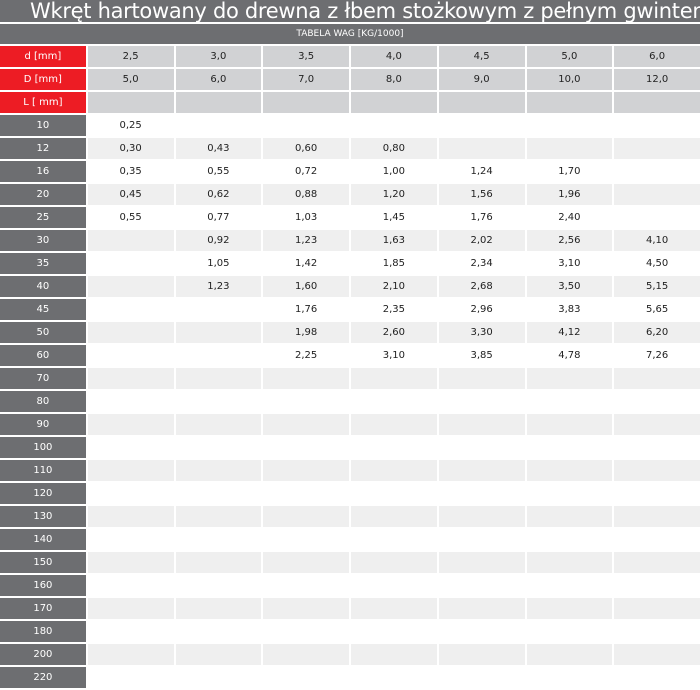 The height and width of the screenshot is (690, 700). Describe the element at coordinates (306, 148) in the screenshot. I see `weight-cell: 0,60` at that location.